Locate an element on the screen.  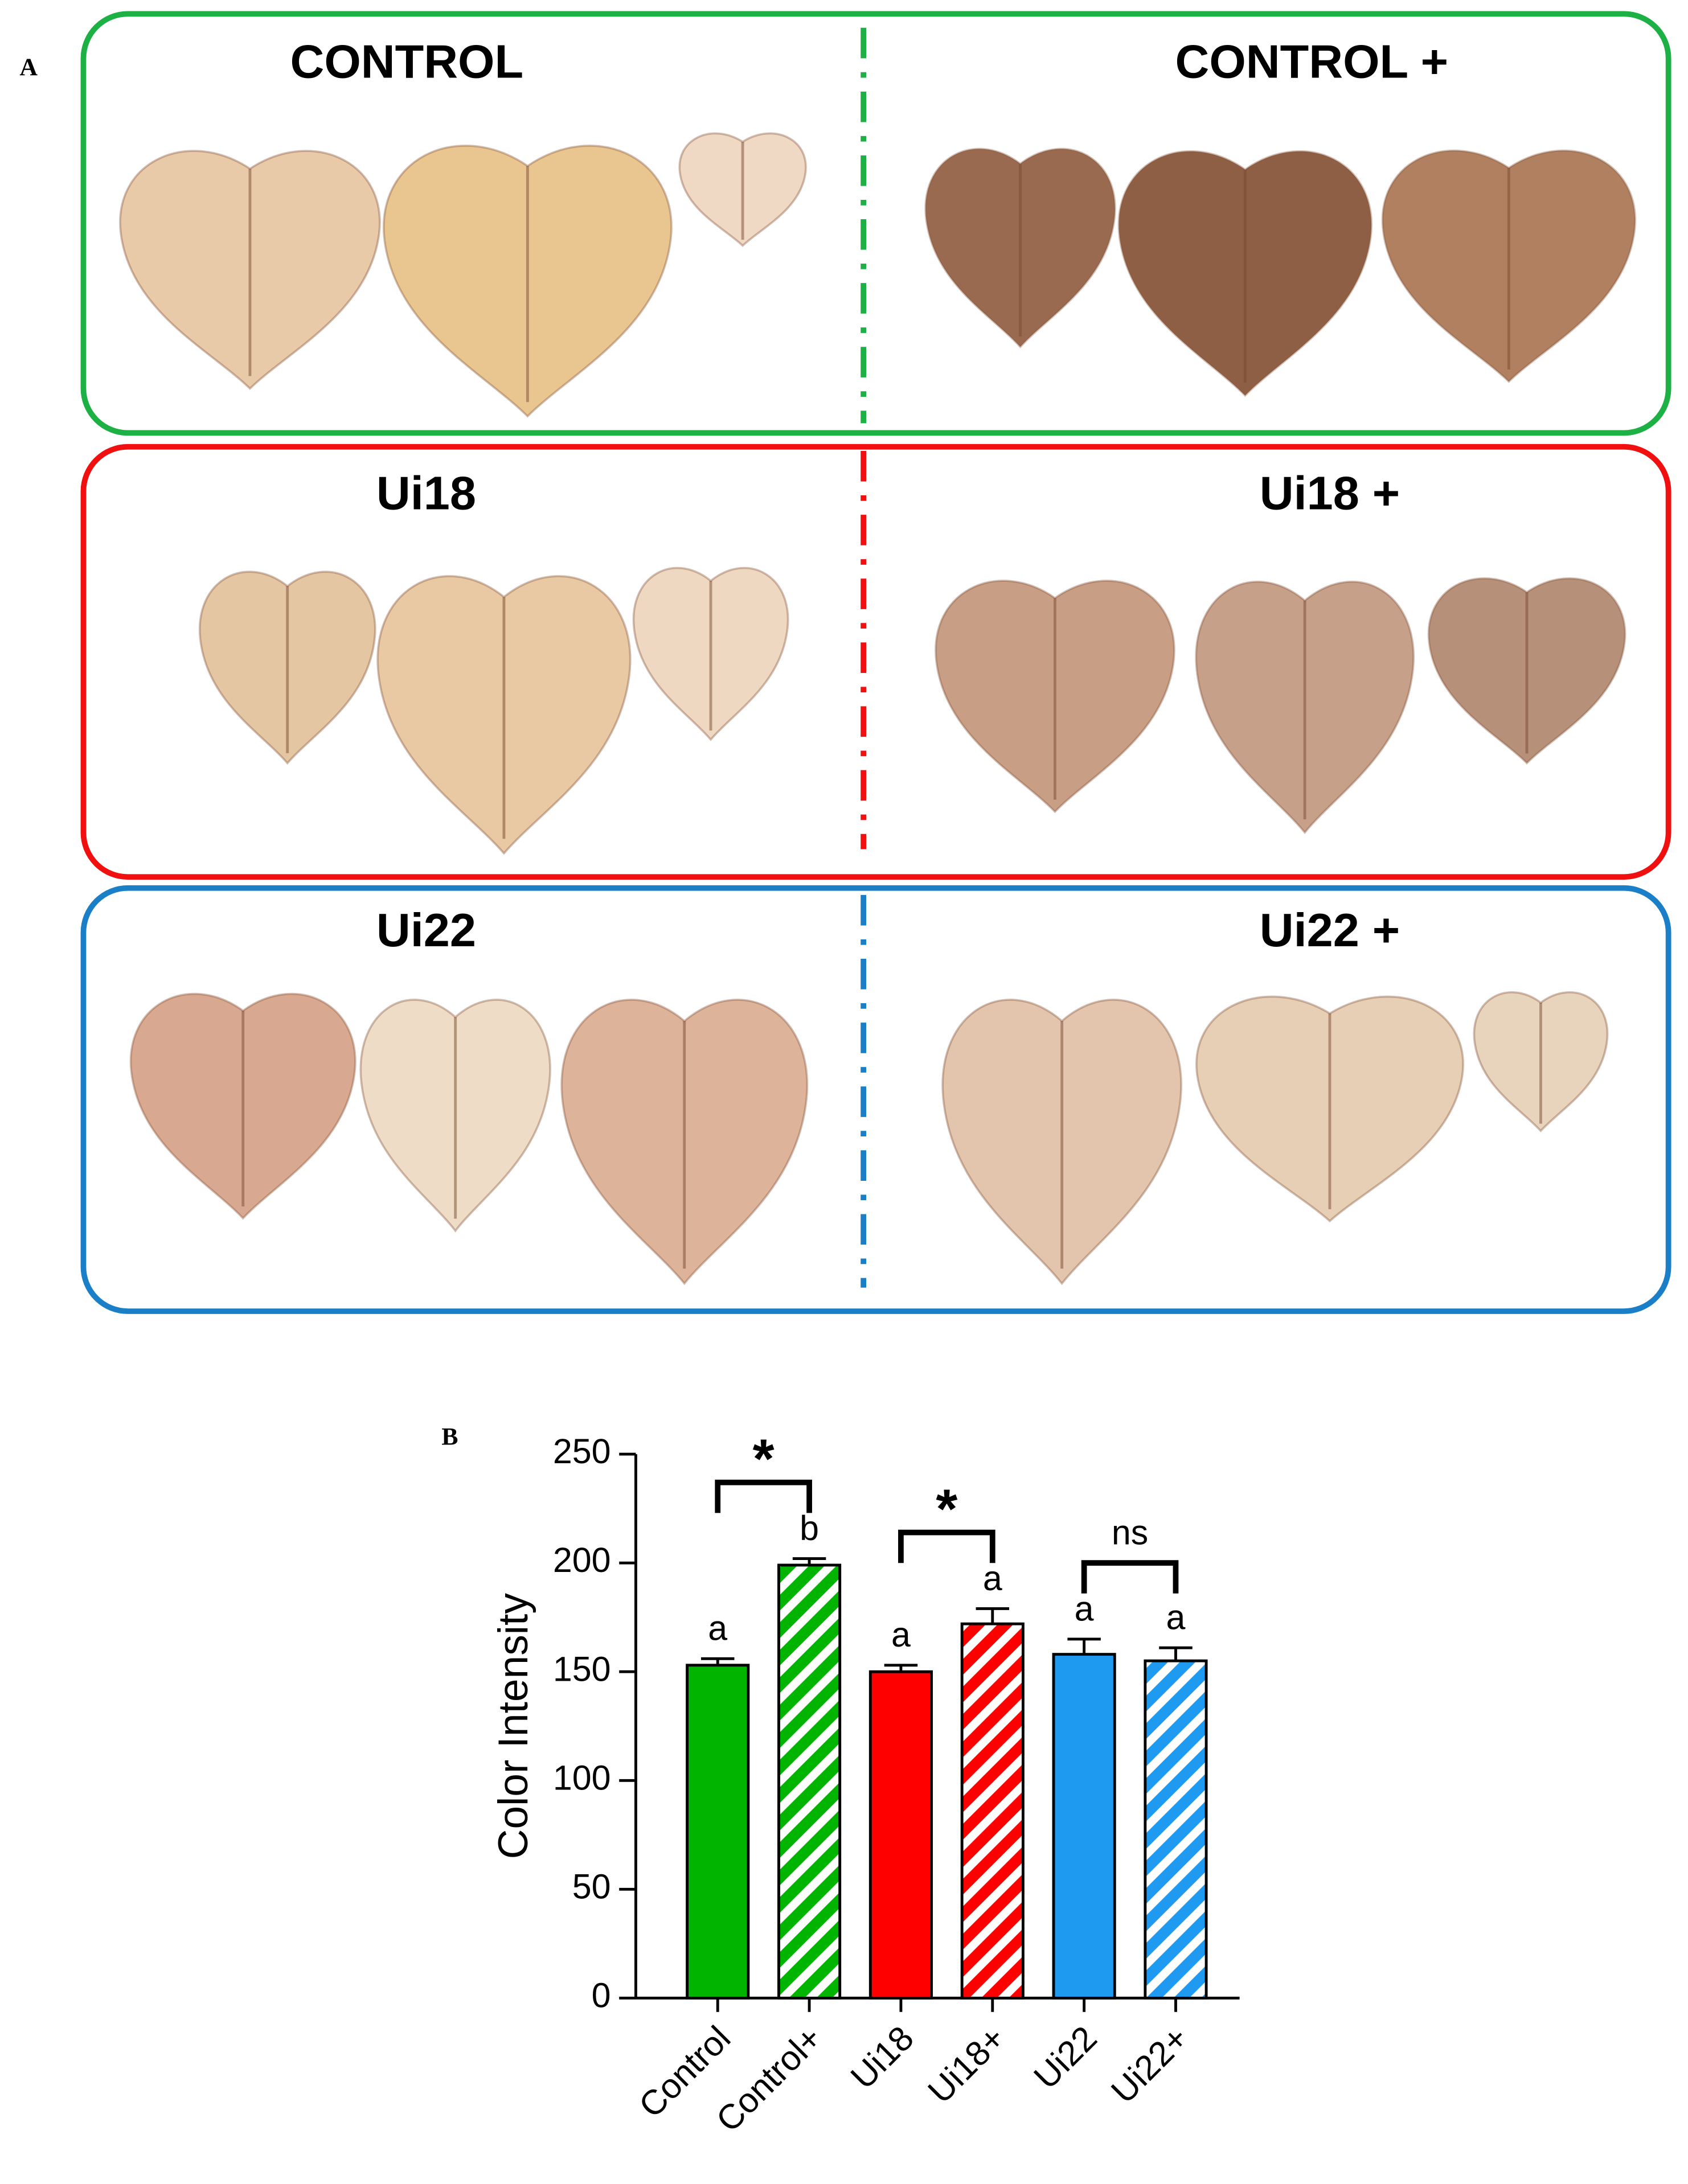
panel-label: A is located at coordinates (29, 67).